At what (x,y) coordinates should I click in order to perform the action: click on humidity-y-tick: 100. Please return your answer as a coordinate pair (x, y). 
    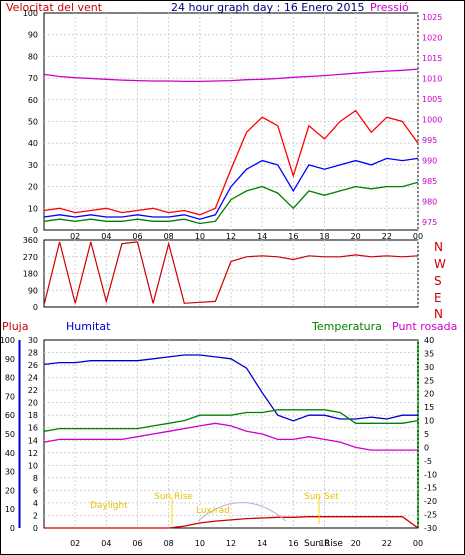
    Looking at the image, I should click on (7, 340).